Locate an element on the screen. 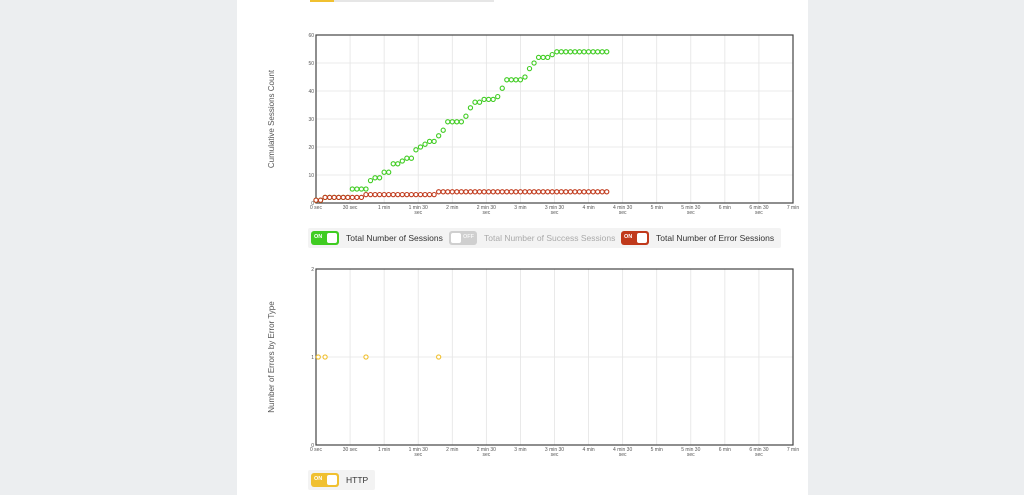  sessions-ytick-label: 50 is located at coordinates (311, 64).